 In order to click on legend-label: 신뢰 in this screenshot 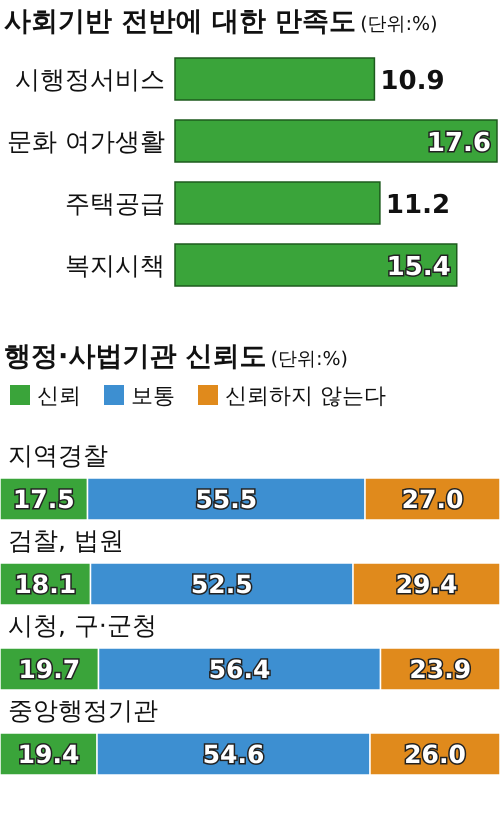, I will do `click(59, 396)`.